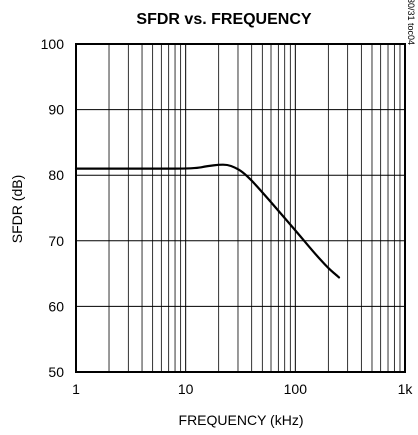 This screenshot has height=435, width=418. Describe the element at coordinates (56, 241) in the screenshot. I see `y-tick-label: 70` at that location.